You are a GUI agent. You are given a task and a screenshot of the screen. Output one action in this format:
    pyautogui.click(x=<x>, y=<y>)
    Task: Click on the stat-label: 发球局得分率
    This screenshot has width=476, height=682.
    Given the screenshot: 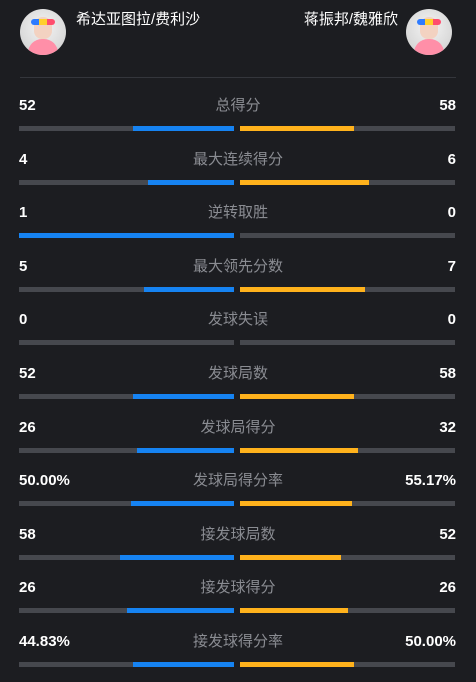 What is the action you would take?
    pyautogui.click(x=237, y=481)
    